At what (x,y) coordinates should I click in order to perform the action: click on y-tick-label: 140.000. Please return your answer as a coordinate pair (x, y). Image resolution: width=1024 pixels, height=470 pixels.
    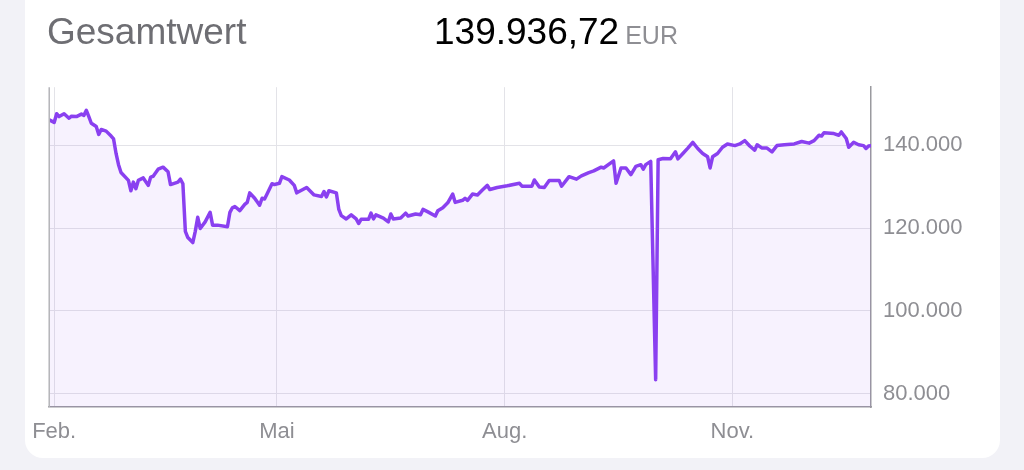
    Looking at the image, I should click on (923, 144).